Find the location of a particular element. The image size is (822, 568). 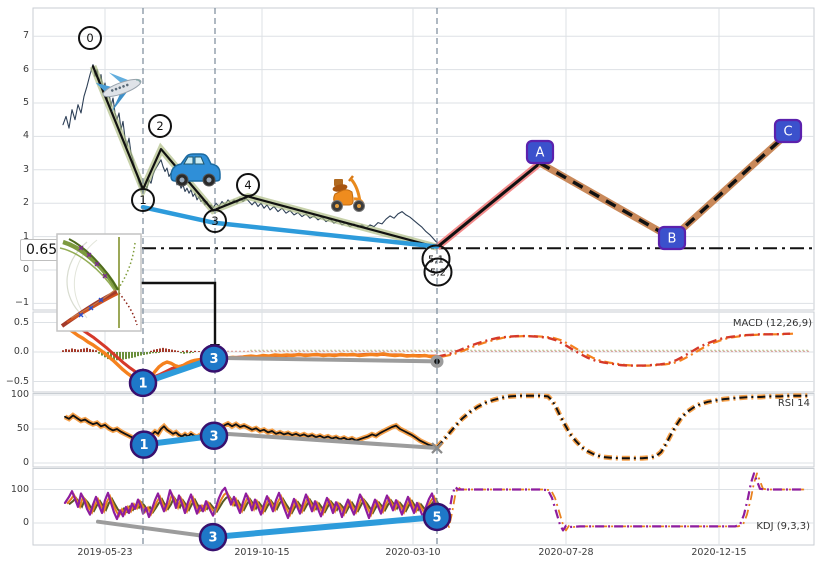

main-blue-trend is located at coordinates (290, 226).